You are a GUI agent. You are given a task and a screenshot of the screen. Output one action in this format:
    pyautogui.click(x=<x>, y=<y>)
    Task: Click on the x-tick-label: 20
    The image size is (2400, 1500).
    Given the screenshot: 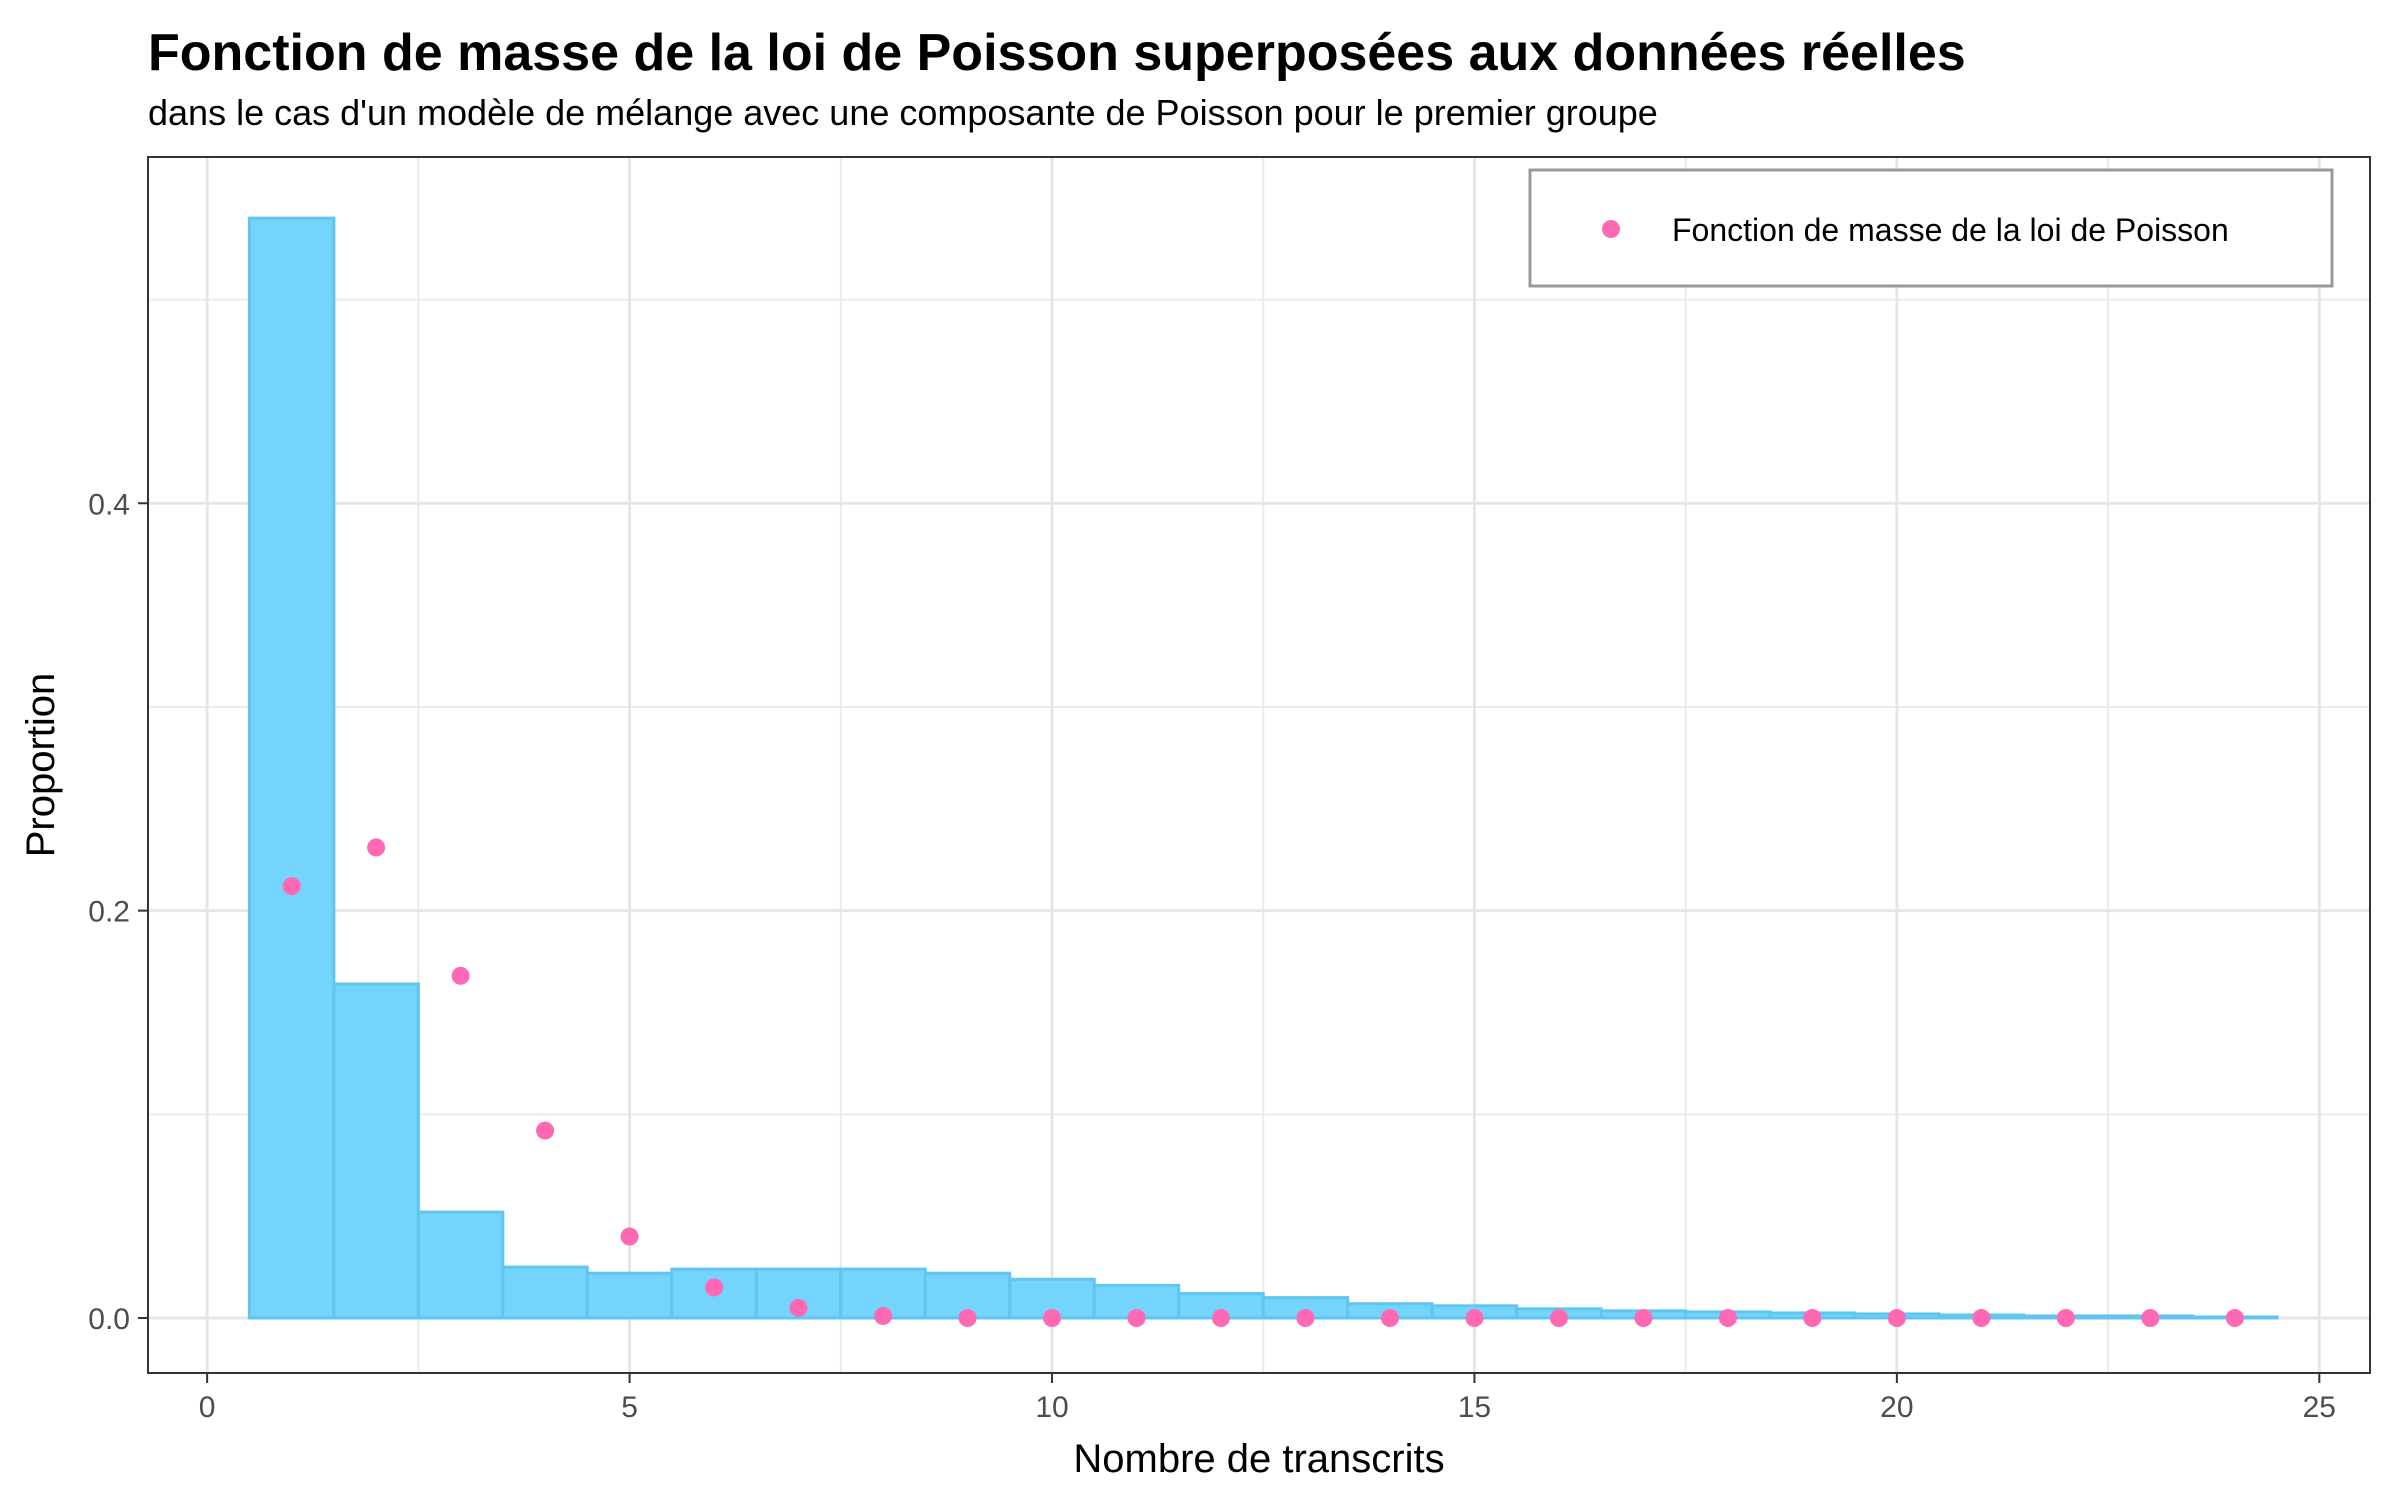 What is the action you would take?
    pyautogui.click(x=1896, y=1407)
    